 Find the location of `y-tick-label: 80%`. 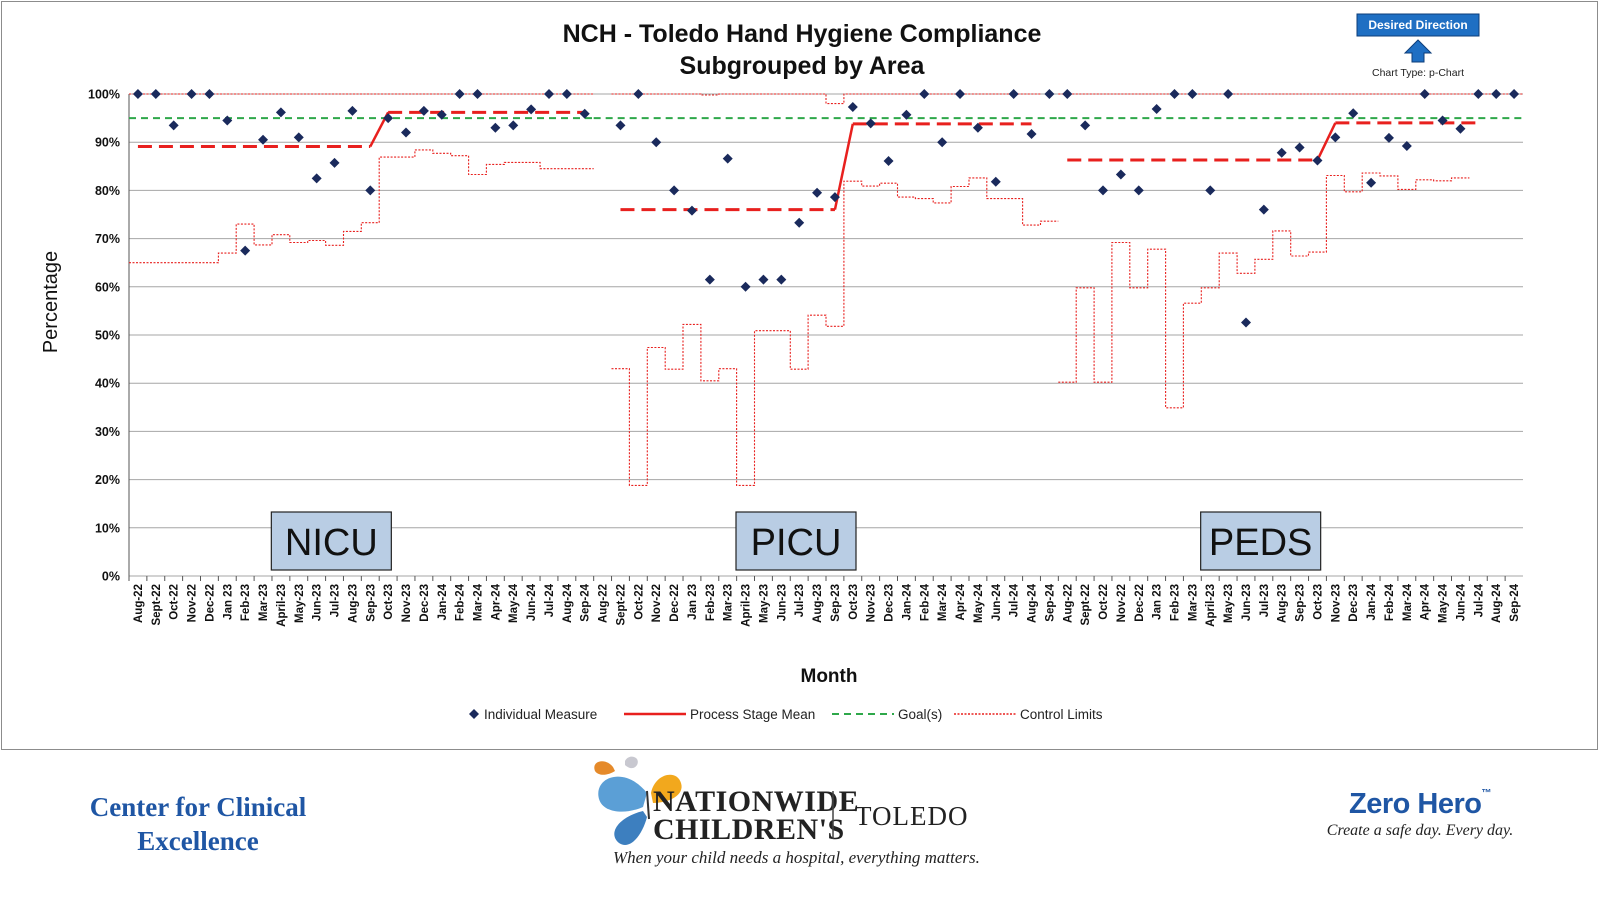

y-tick-label: 80% is located at coordinates (107, 191).